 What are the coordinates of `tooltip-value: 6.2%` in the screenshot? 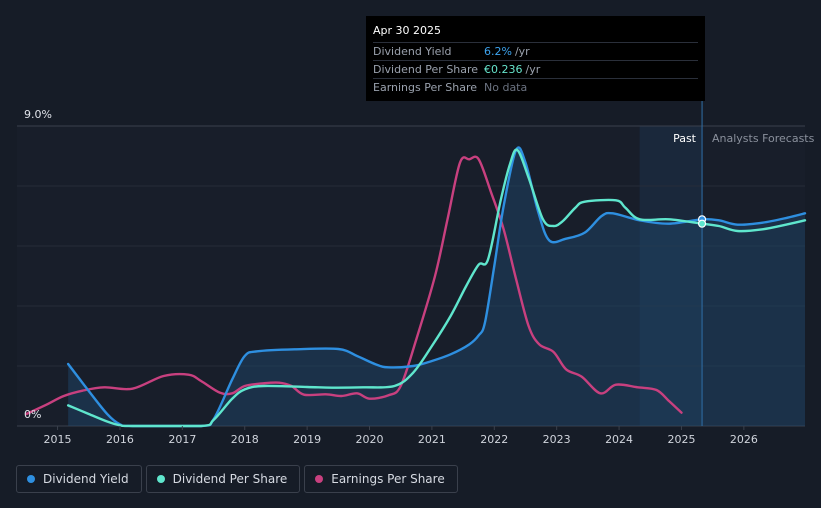 It's located at (498, 51).